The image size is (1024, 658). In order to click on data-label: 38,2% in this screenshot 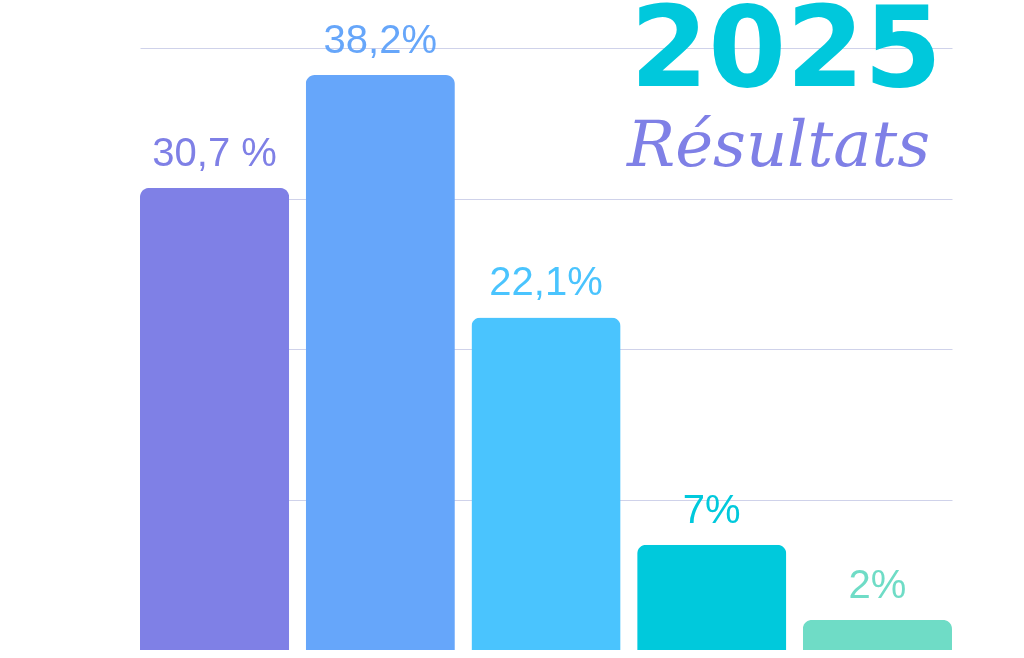, I will do `click(380, 39)`.